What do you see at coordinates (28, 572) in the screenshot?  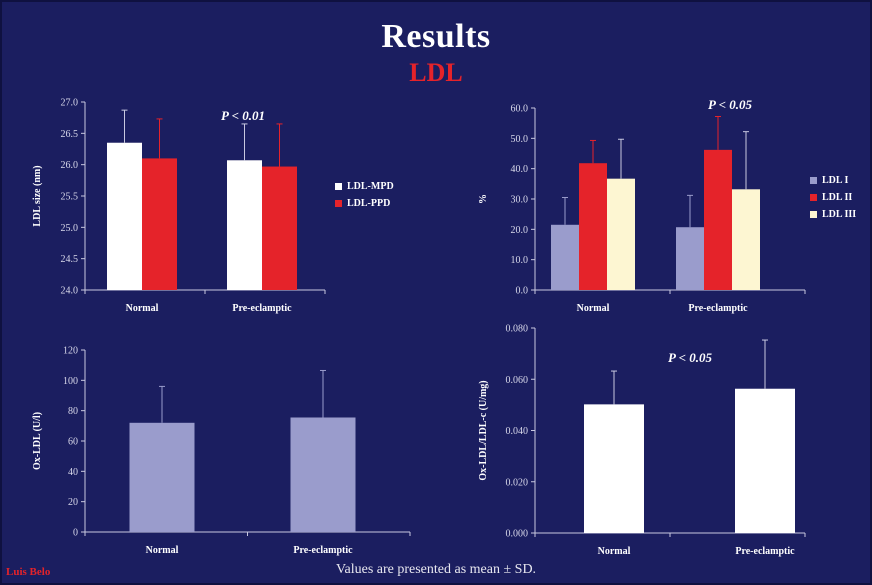 I see `author-name: Luis Belo` at bounding box center [28, 572].